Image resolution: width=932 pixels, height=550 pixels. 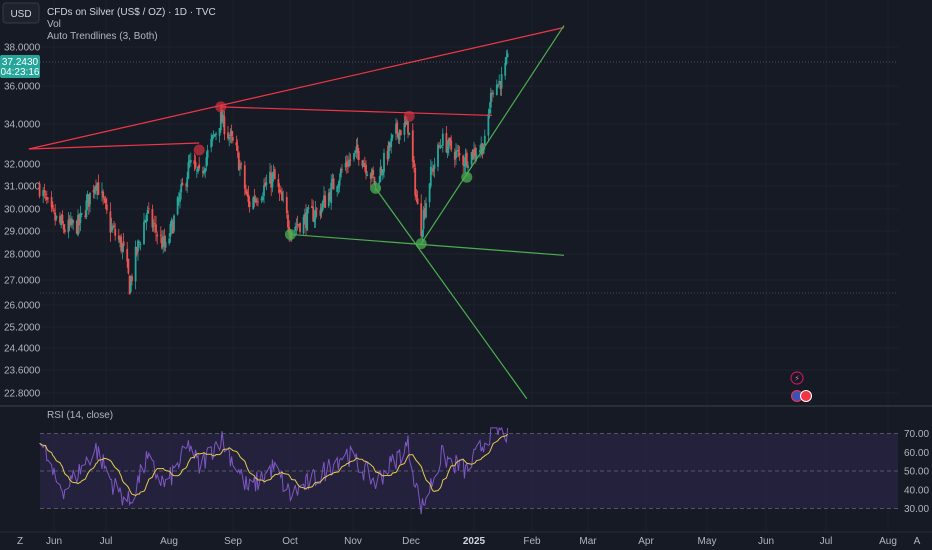 I want to click on time-tick-label: Nov, so click(x=353, y=541).